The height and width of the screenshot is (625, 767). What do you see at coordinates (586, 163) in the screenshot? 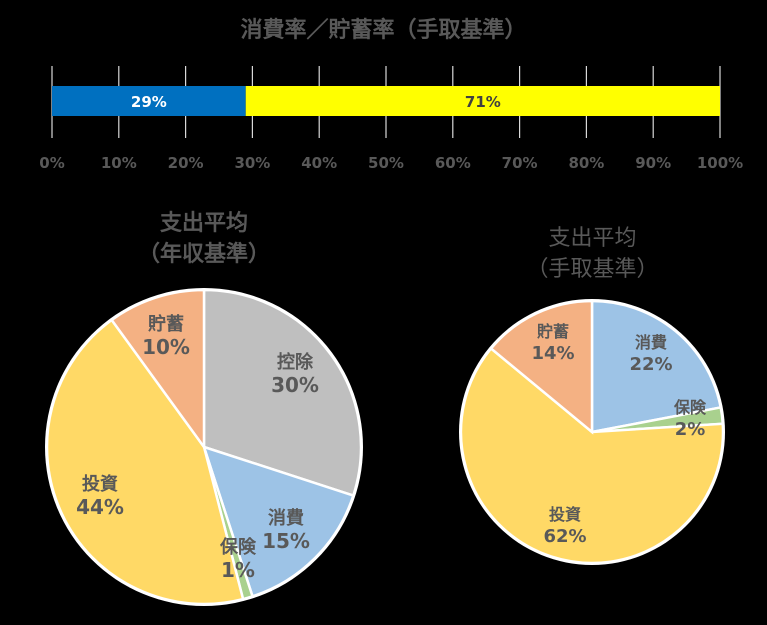
I see `x-tick-label: 80%` at bounding box center [586, 163].